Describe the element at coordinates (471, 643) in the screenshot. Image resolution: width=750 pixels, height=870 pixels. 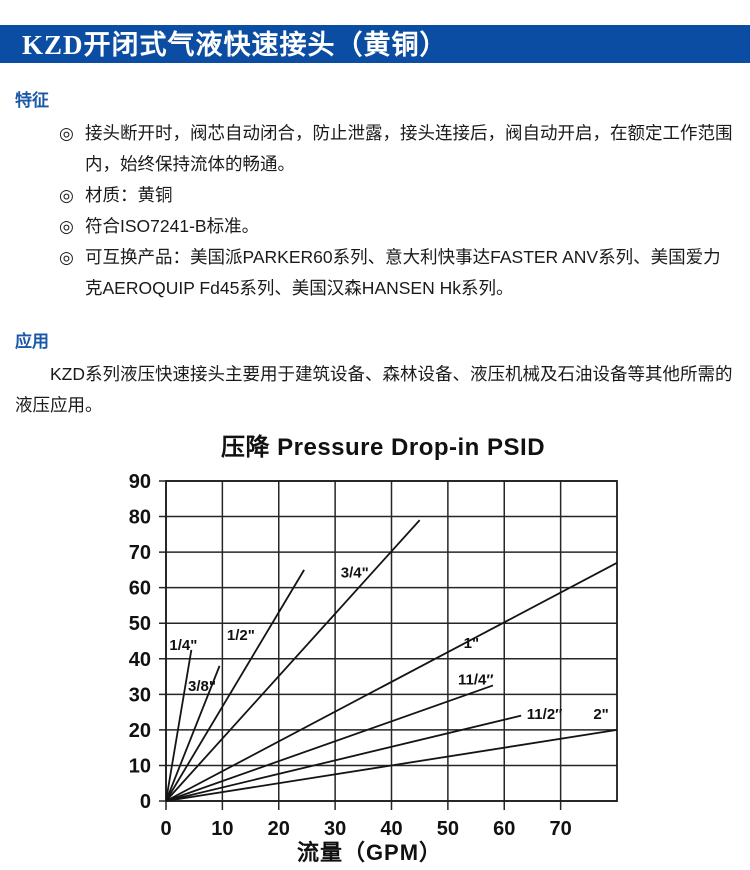
I see `series-label: 1"` at that location.